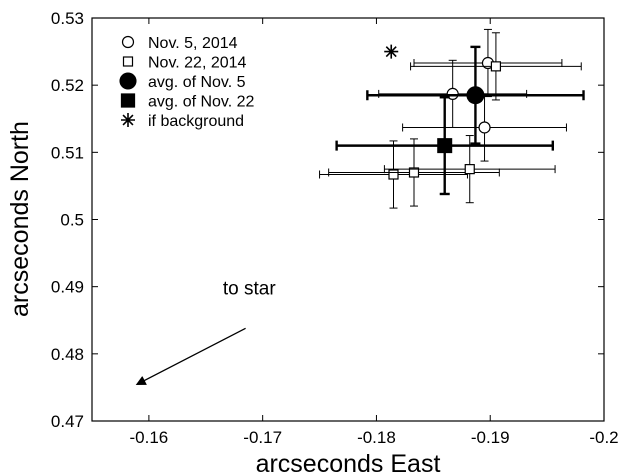 The height and width of the screenshot is (476, 639). Describe the element at coordinates (67, 354) in the screenshot. I see `y-tick-label: 0.48` at that location.